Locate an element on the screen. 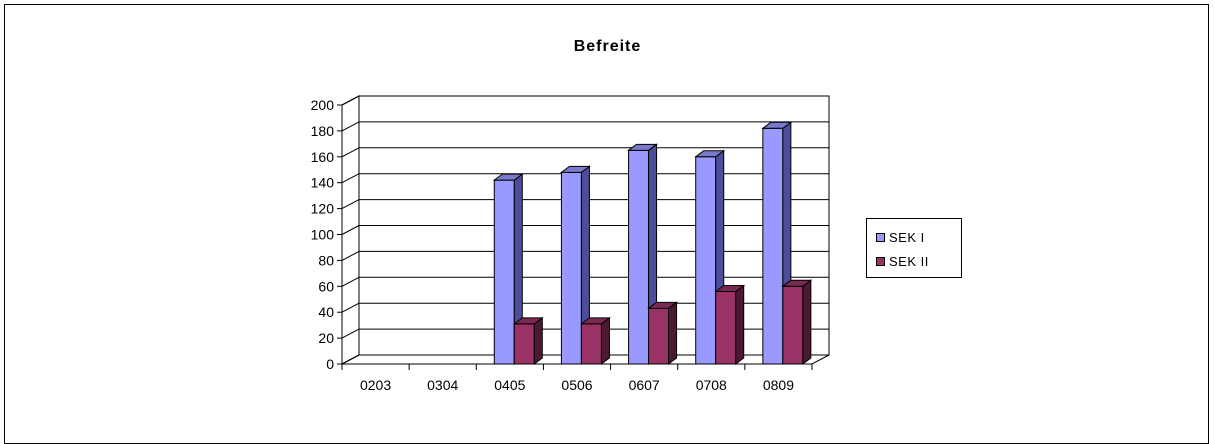  x-tick-label: 0708 is located at coordinates (711, 385).